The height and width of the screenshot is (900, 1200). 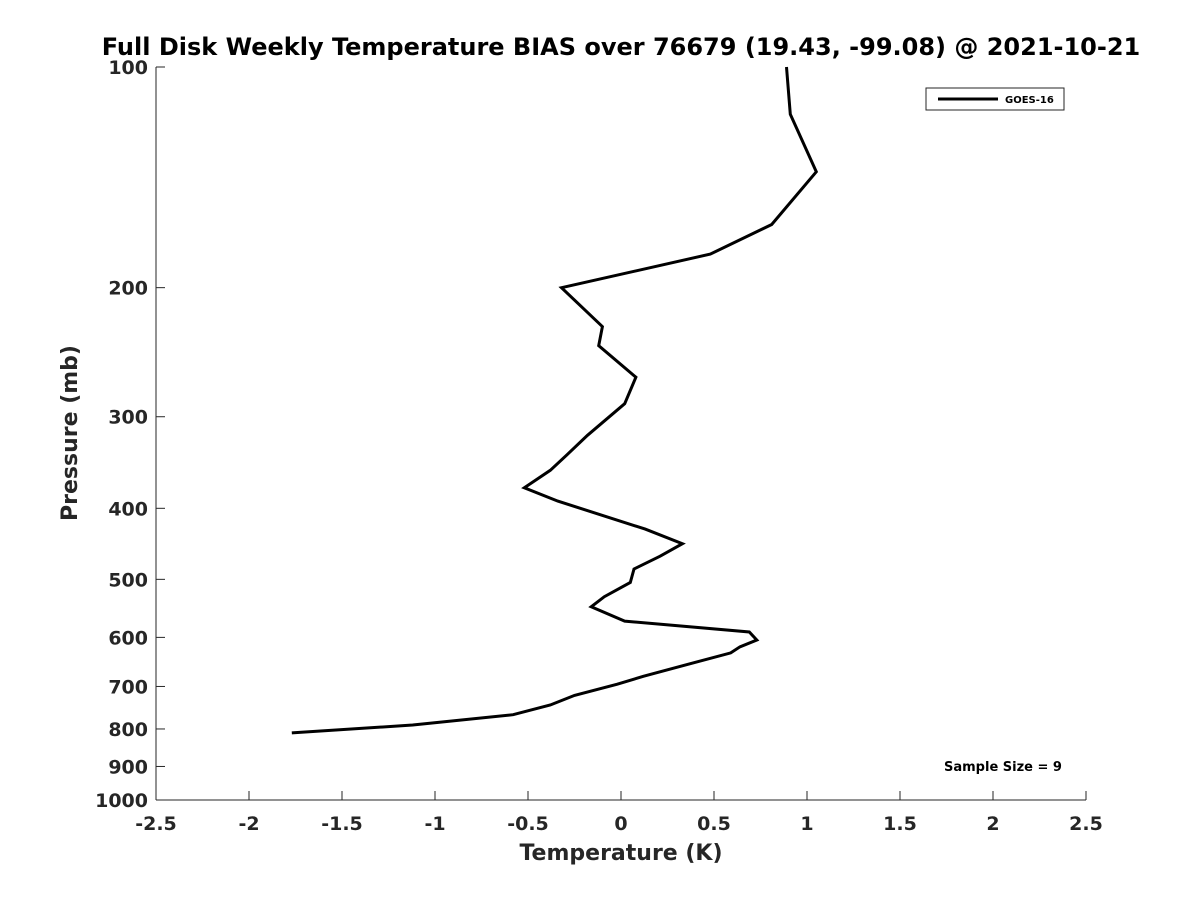 I want to click on sample-size-annotation: Sample Size = 9, so click(x=1003, y=767).